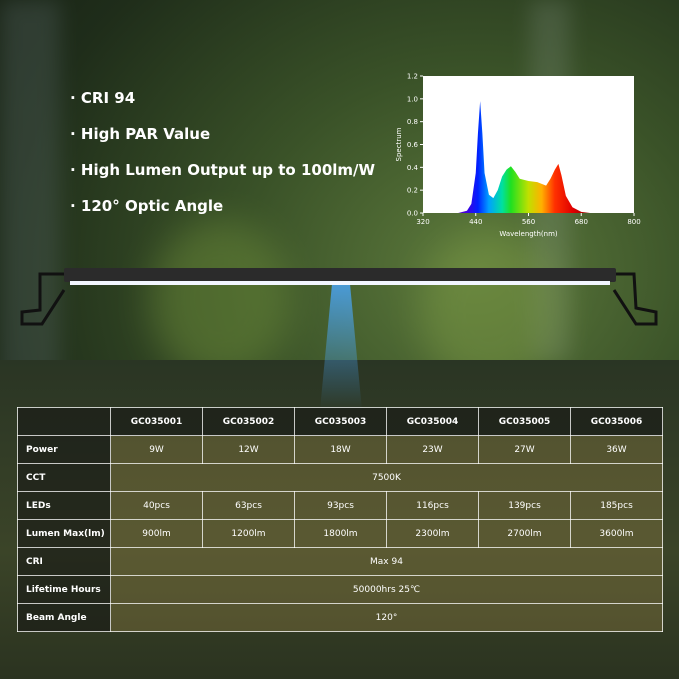  I want to click on model-header: GC035004, so click(432, 421).